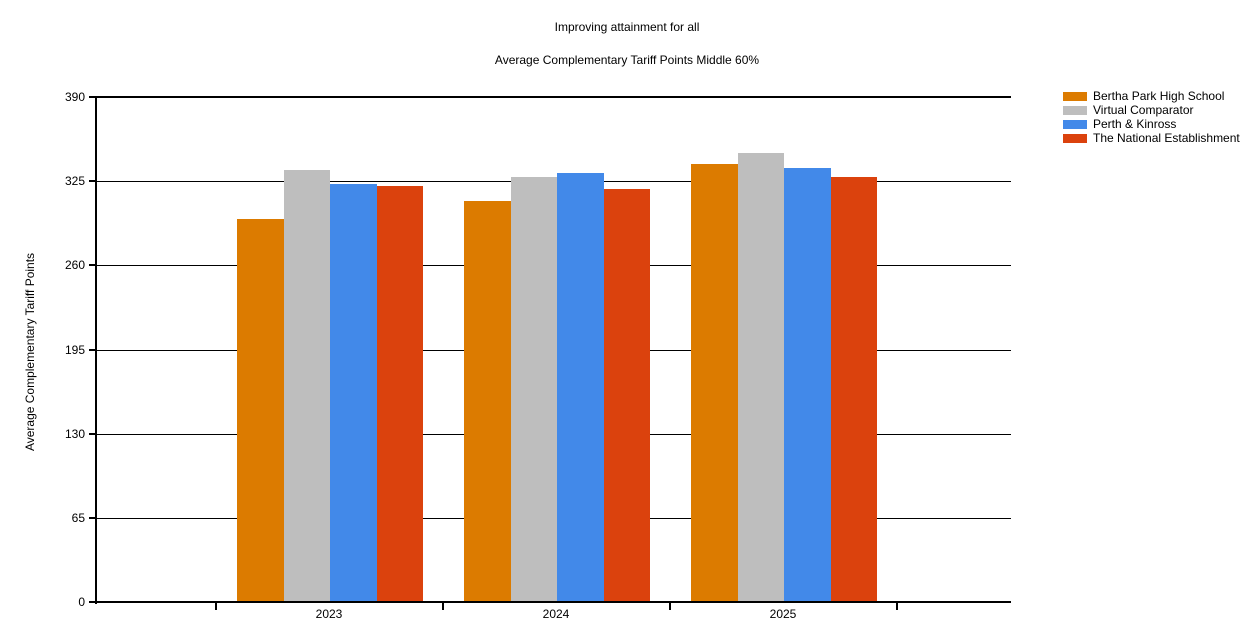  I want to click on chart-title: Improving attainment for all, so click(627, 27).